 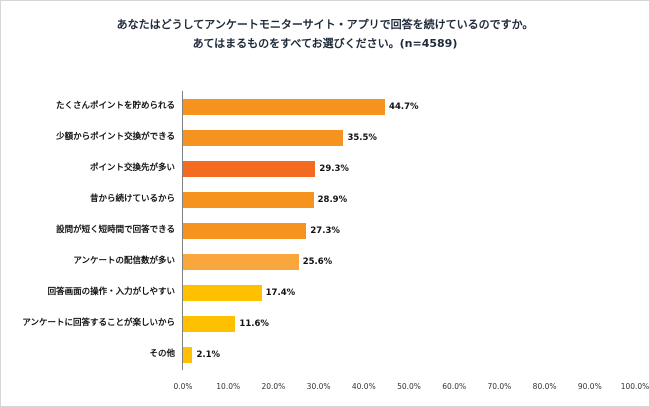 I want to click on x-tick-label: 80.0%, so click(x=544, y=386).